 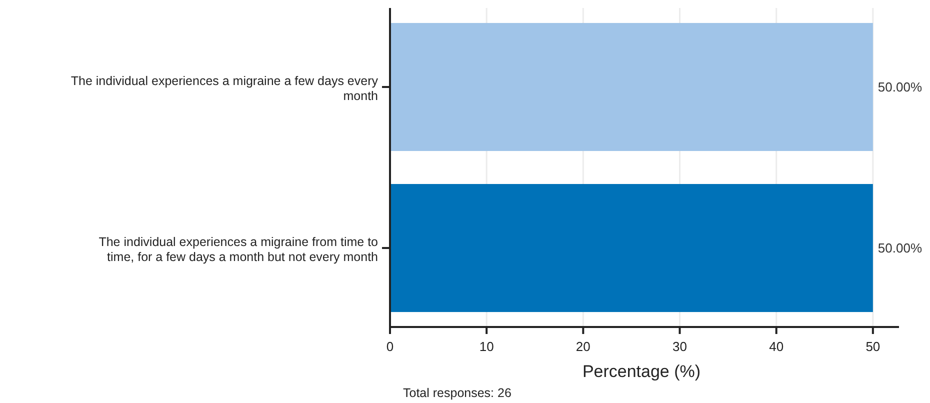 I want to click on x-tick-label: 50, so click(x=873, y=346).